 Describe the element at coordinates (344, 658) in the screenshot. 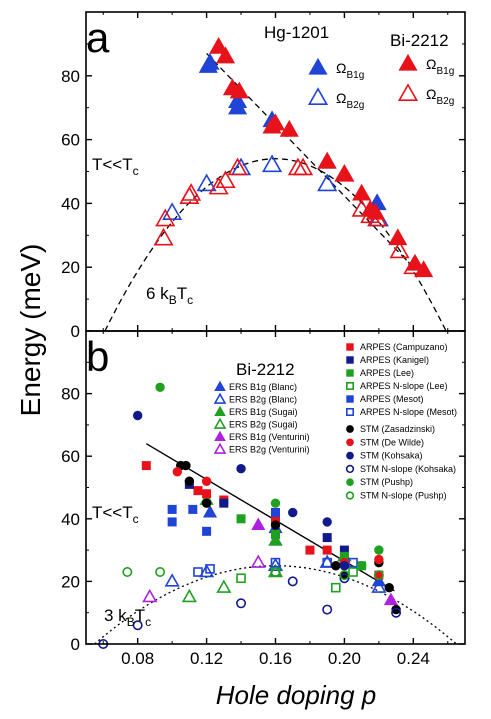

I see `x-tick-label: 0.20` at that location.